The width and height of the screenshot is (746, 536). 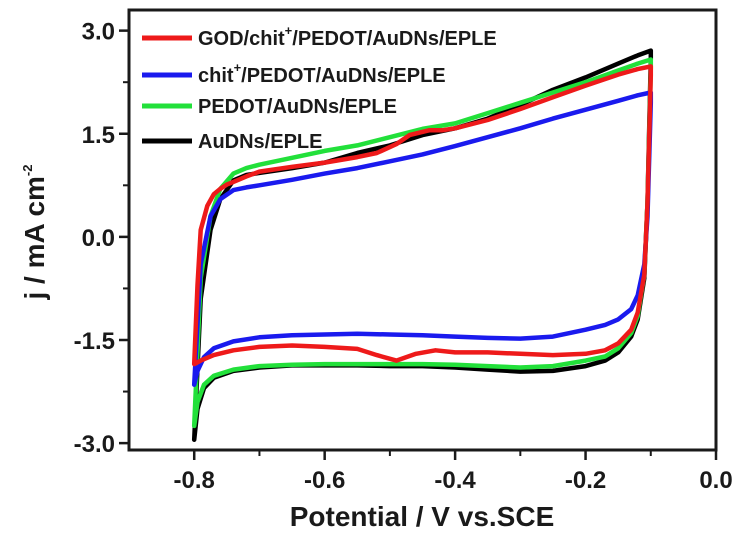 I want to click on y-axis-title: j / mA cm-2, so click(x=34, y=232).